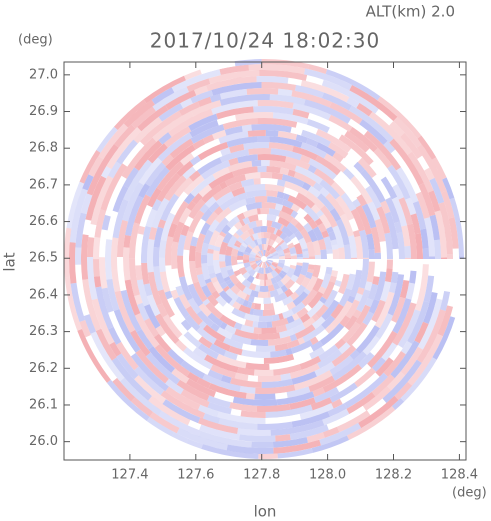 This screenshot has width=491, height=521. What do you see at coordinates (459, 475) in the screenshot?
I see `x-tick-label: 128.4` at bounding box center [459, 475].